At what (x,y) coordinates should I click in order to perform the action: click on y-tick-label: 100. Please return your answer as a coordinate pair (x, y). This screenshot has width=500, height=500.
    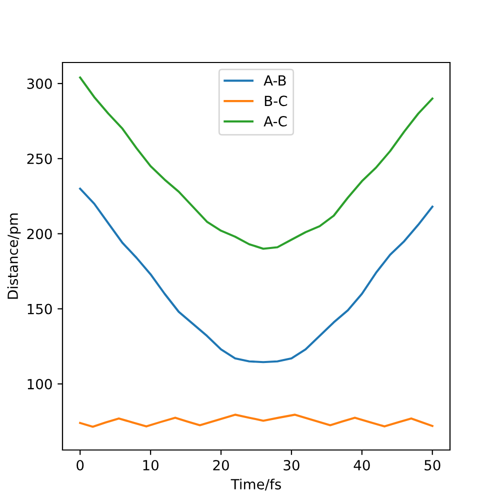
    Looking at the image, I should click on (40, 384).